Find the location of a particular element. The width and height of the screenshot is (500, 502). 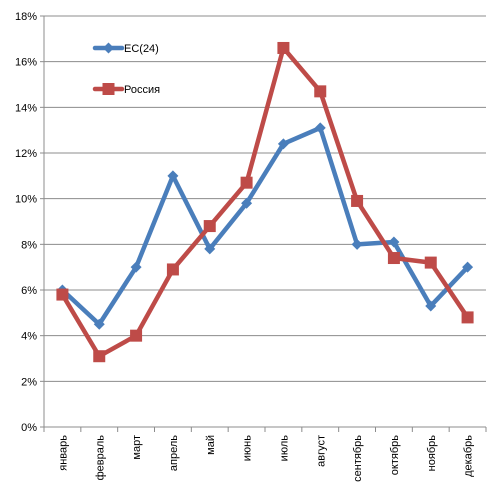

x-tick-label: январь is located at coordinates (63, 453).